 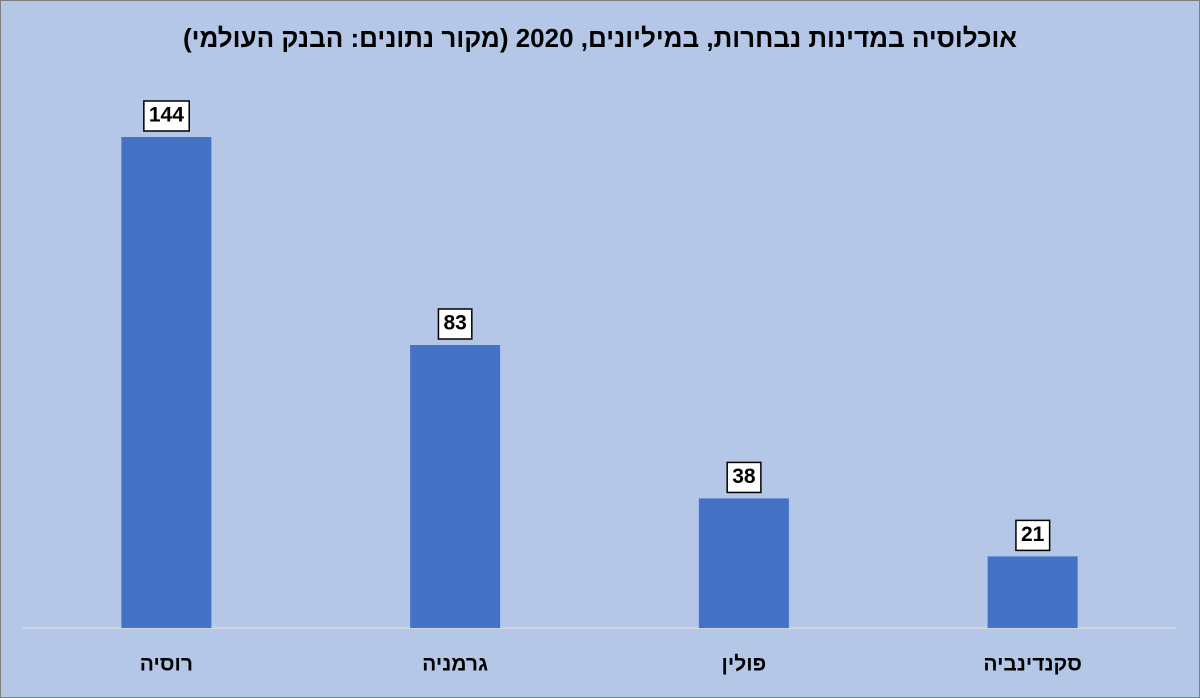 What do you see at coordinates (1032, 664) in the screenshot?
I see `x-tick-label: סקנדינביה` at bounding box center [1032, 664].